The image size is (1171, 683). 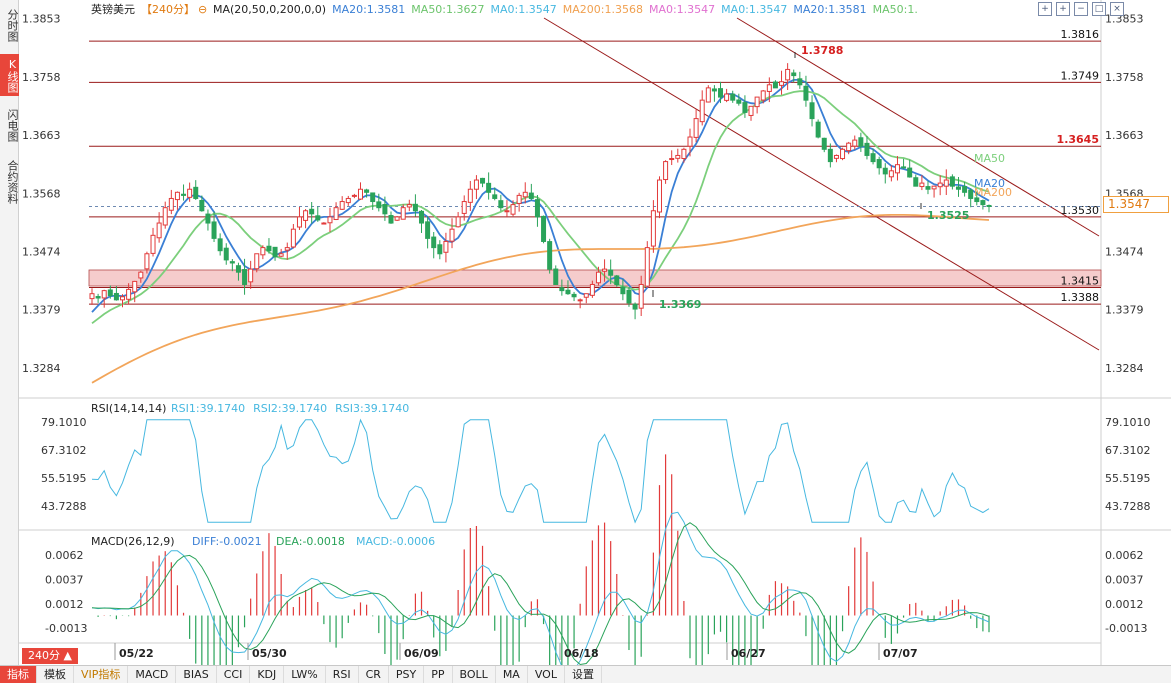 I want to click on price-tick-left: 1.3379, so click(x=41, y=310).